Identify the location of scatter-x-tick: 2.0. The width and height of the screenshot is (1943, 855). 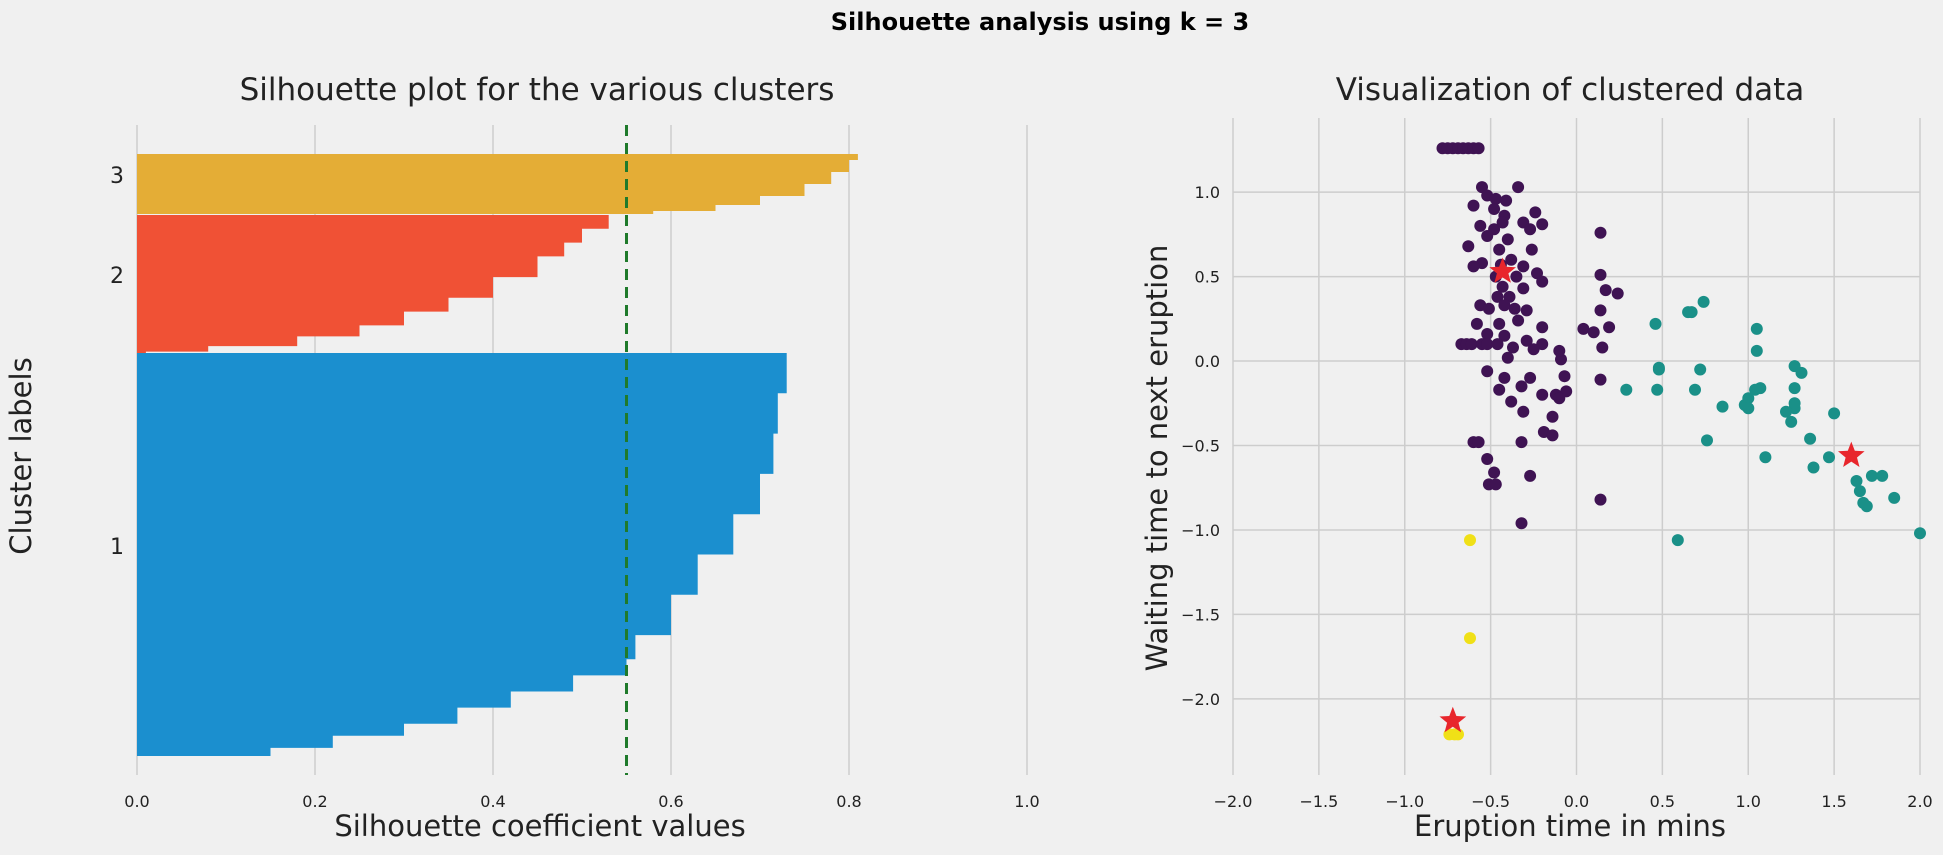
(1919, 801).